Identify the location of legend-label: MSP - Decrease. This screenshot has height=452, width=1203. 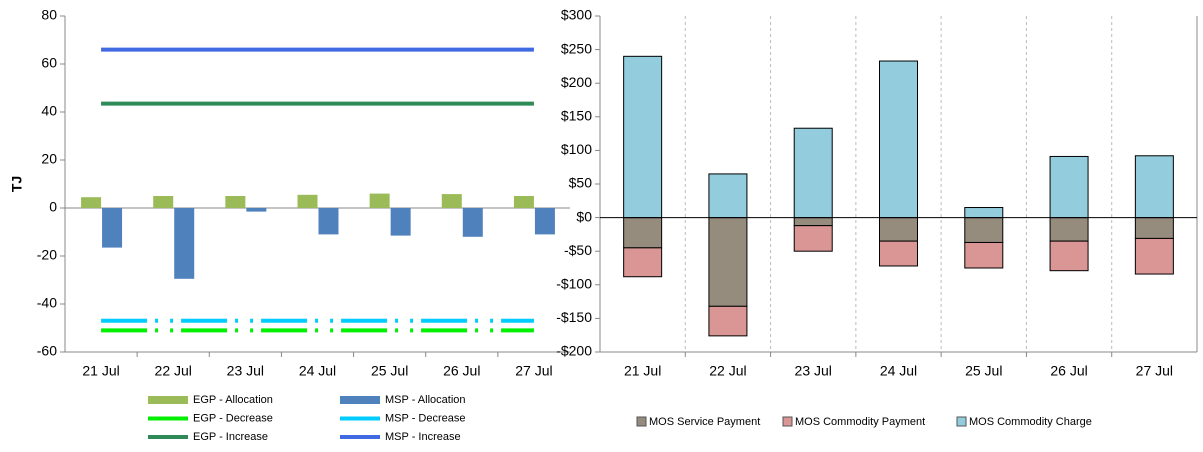
(425, 418).